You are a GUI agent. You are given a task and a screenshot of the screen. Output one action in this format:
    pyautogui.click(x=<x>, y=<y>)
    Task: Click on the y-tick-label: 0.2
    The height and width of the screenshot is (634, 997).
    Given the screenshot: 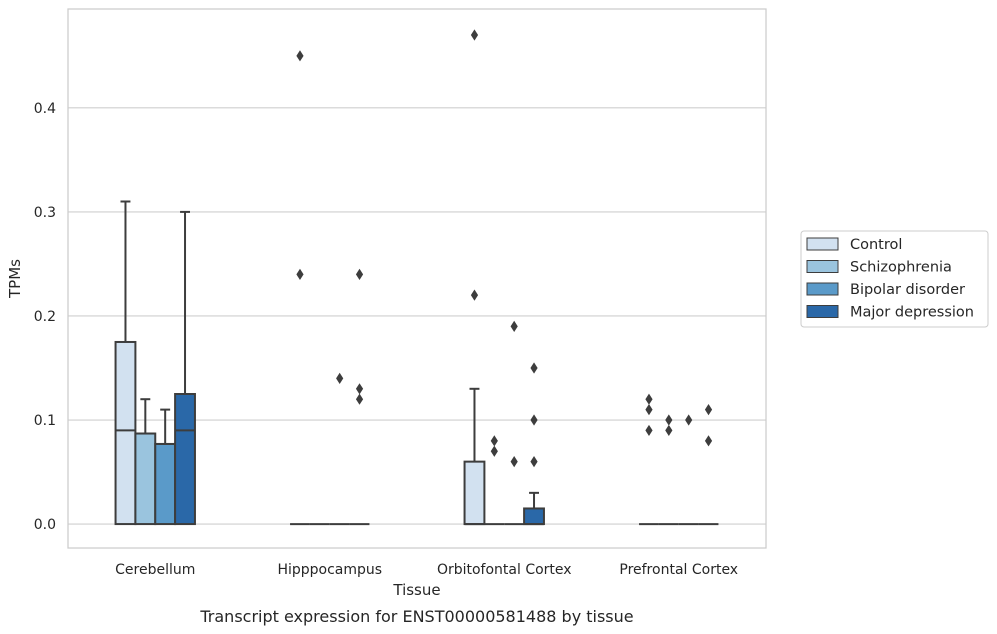 What is the action you would take?
    pyautogui.click(x=45, y=317)
    